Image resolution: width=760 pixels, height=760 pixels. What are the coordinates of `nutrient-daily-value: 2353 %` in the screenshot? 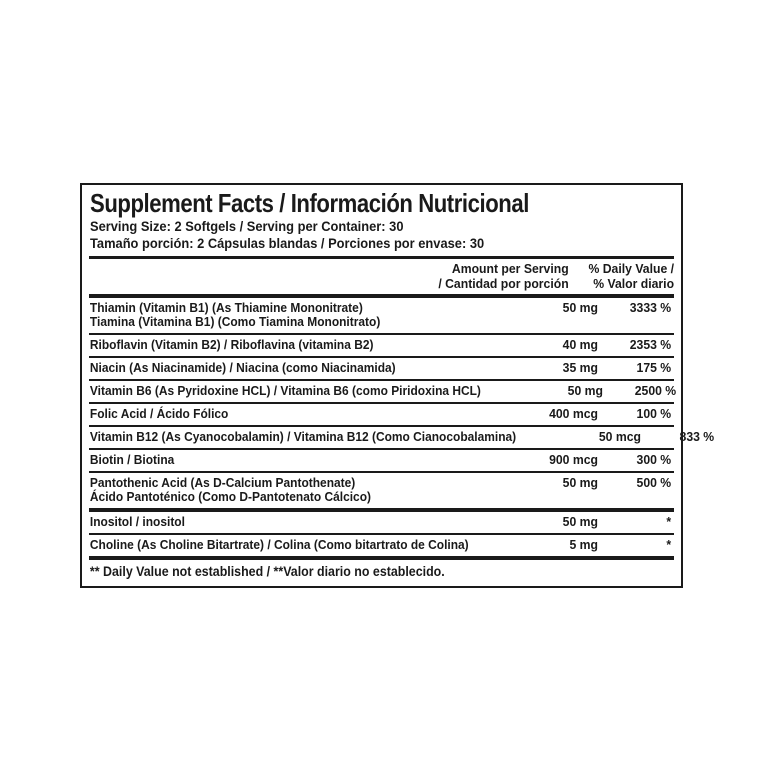 It's located at (650, 344).